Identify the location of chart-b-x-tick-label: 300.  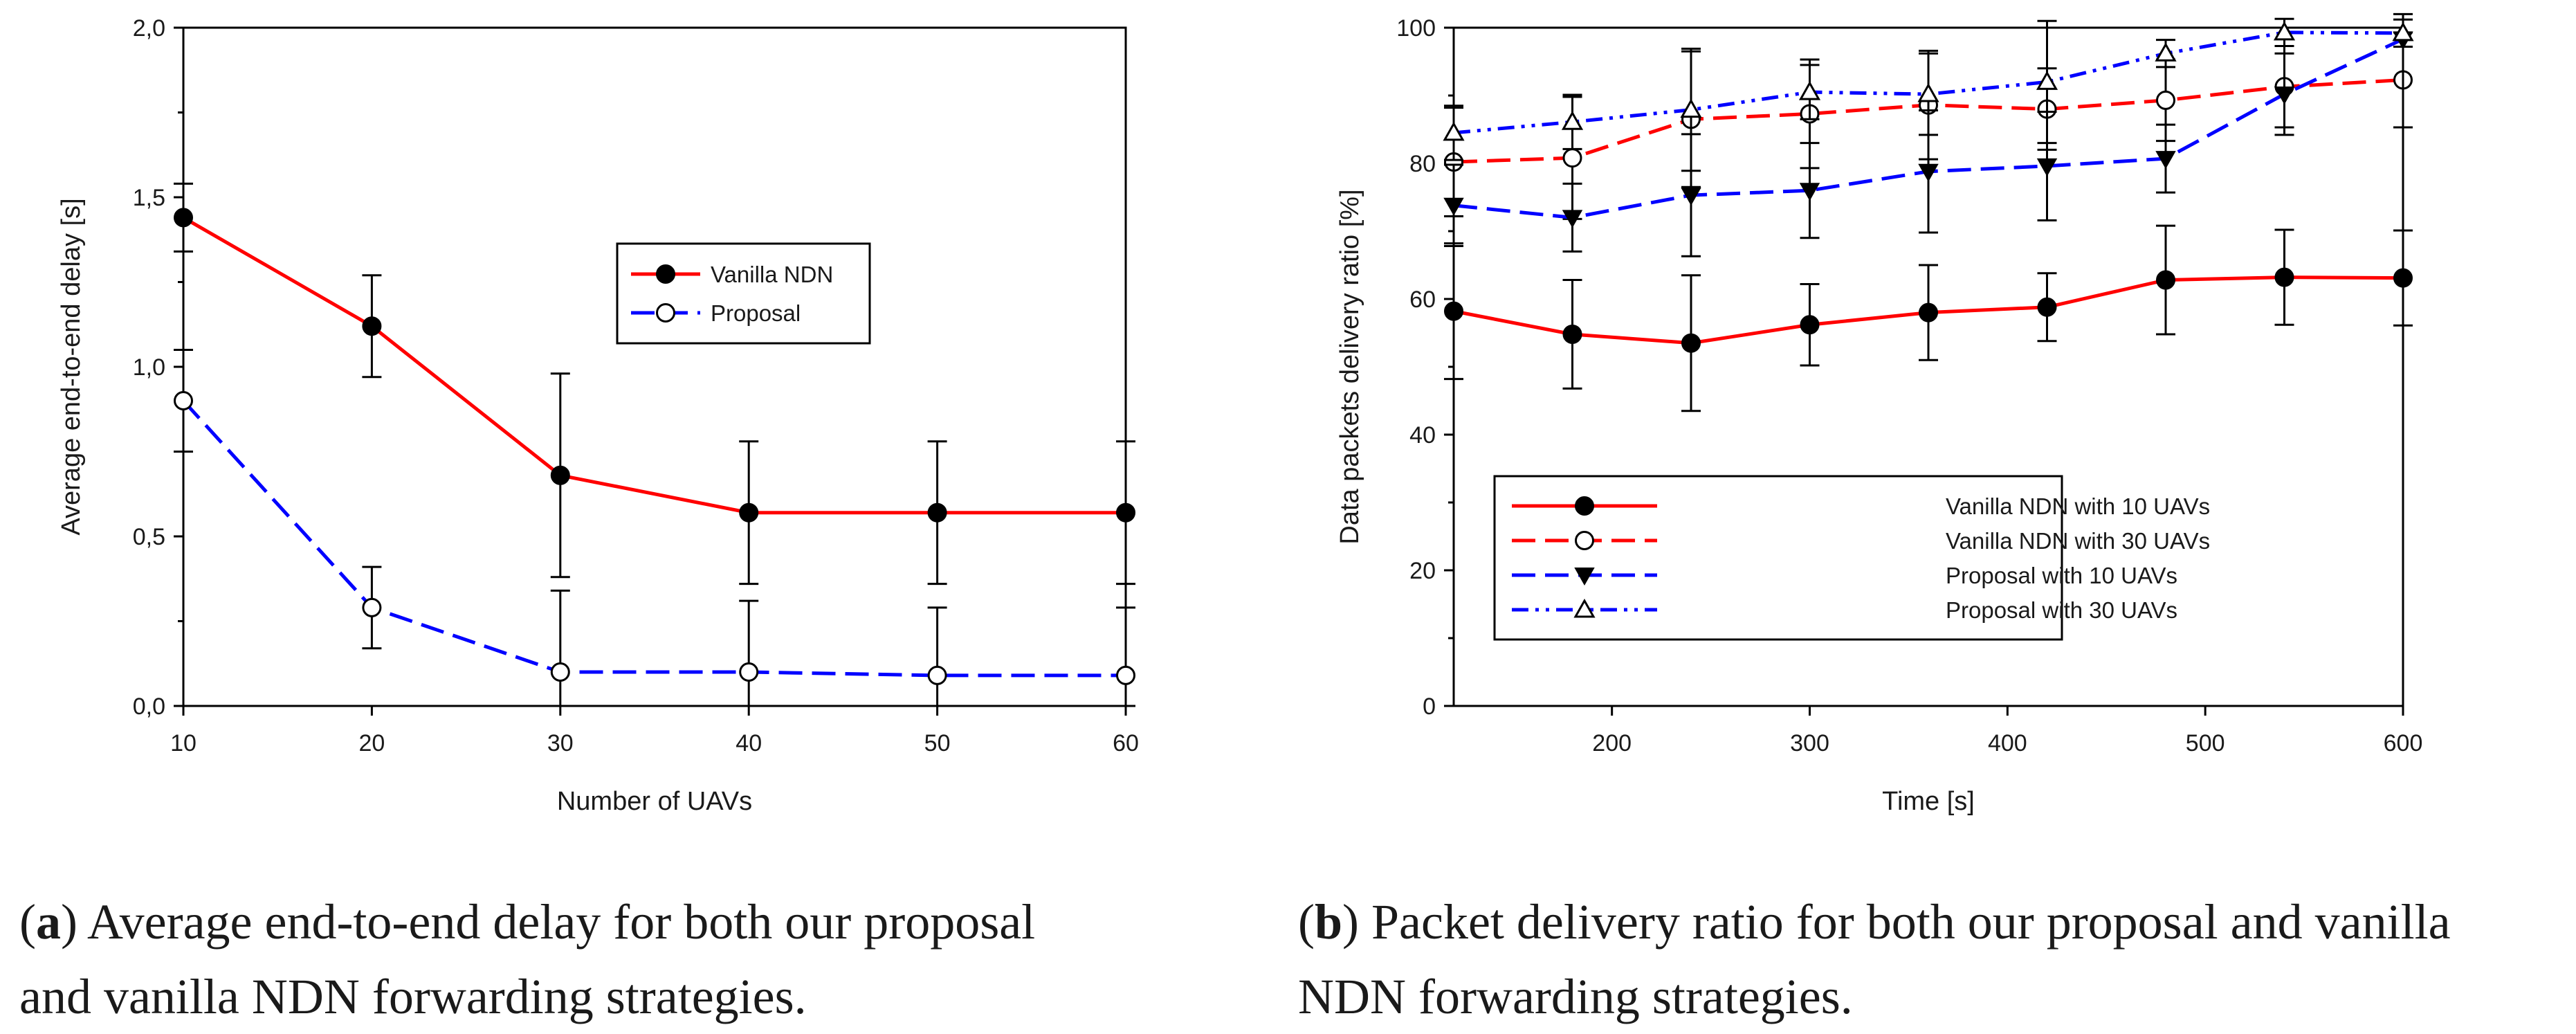
(1810, 743).